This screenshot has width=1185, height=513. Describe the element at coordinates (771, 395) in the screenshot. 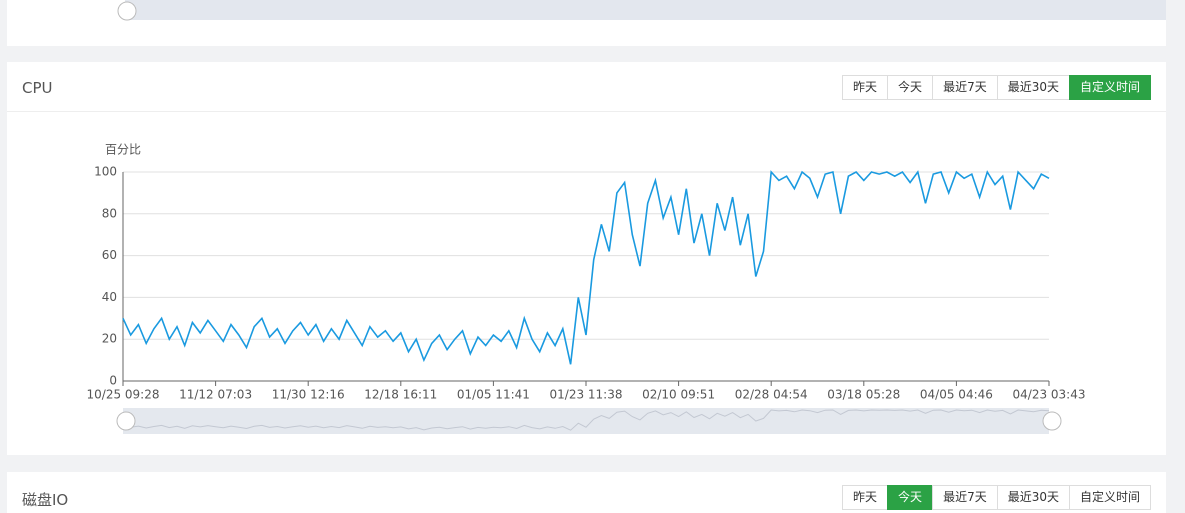

I see `x-tick-label: 02/28 04:54` at that location.